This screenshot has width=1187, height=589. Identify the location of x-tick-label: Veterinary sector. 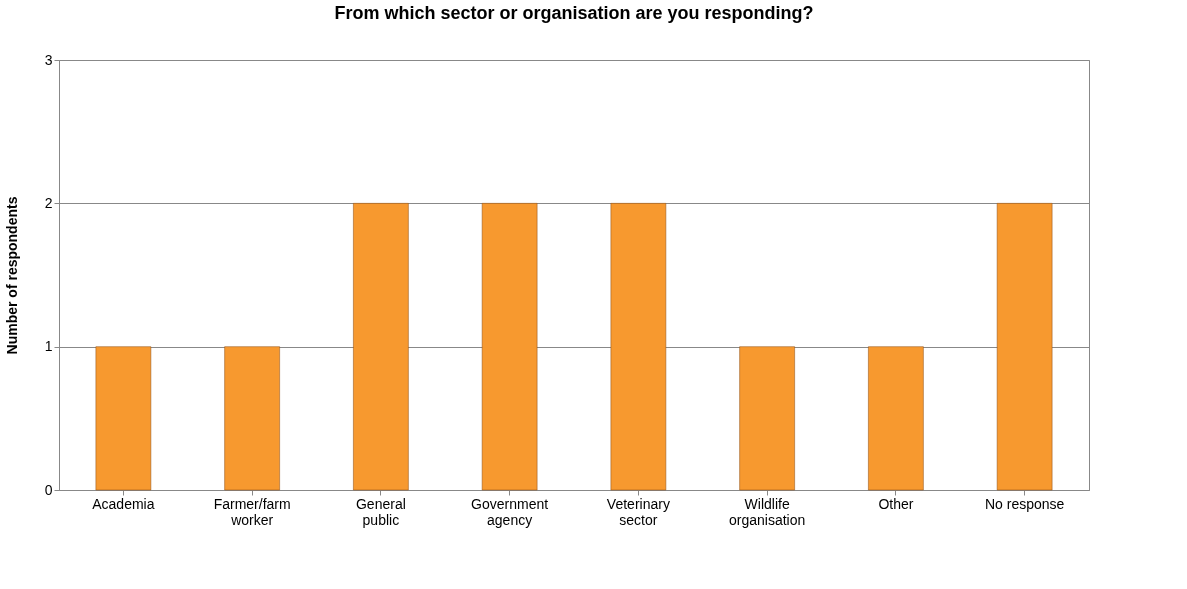
(638, 511).